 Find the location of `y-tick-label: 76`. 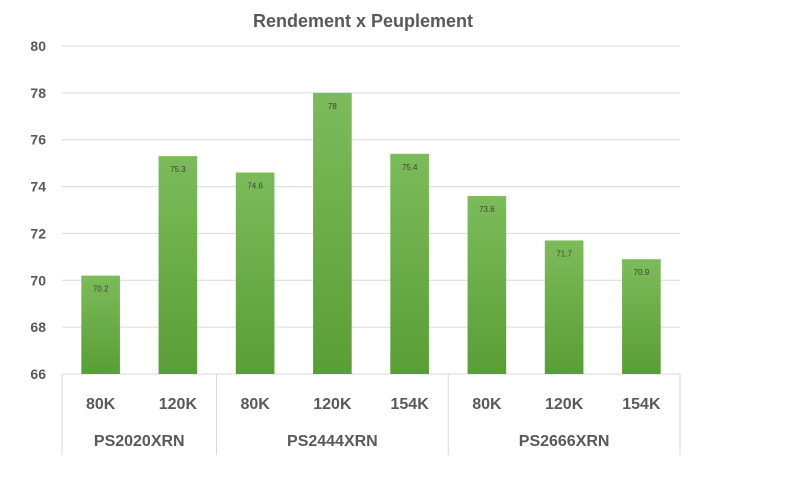

y-tick-label: 76 is located at coordinates (38, 140).